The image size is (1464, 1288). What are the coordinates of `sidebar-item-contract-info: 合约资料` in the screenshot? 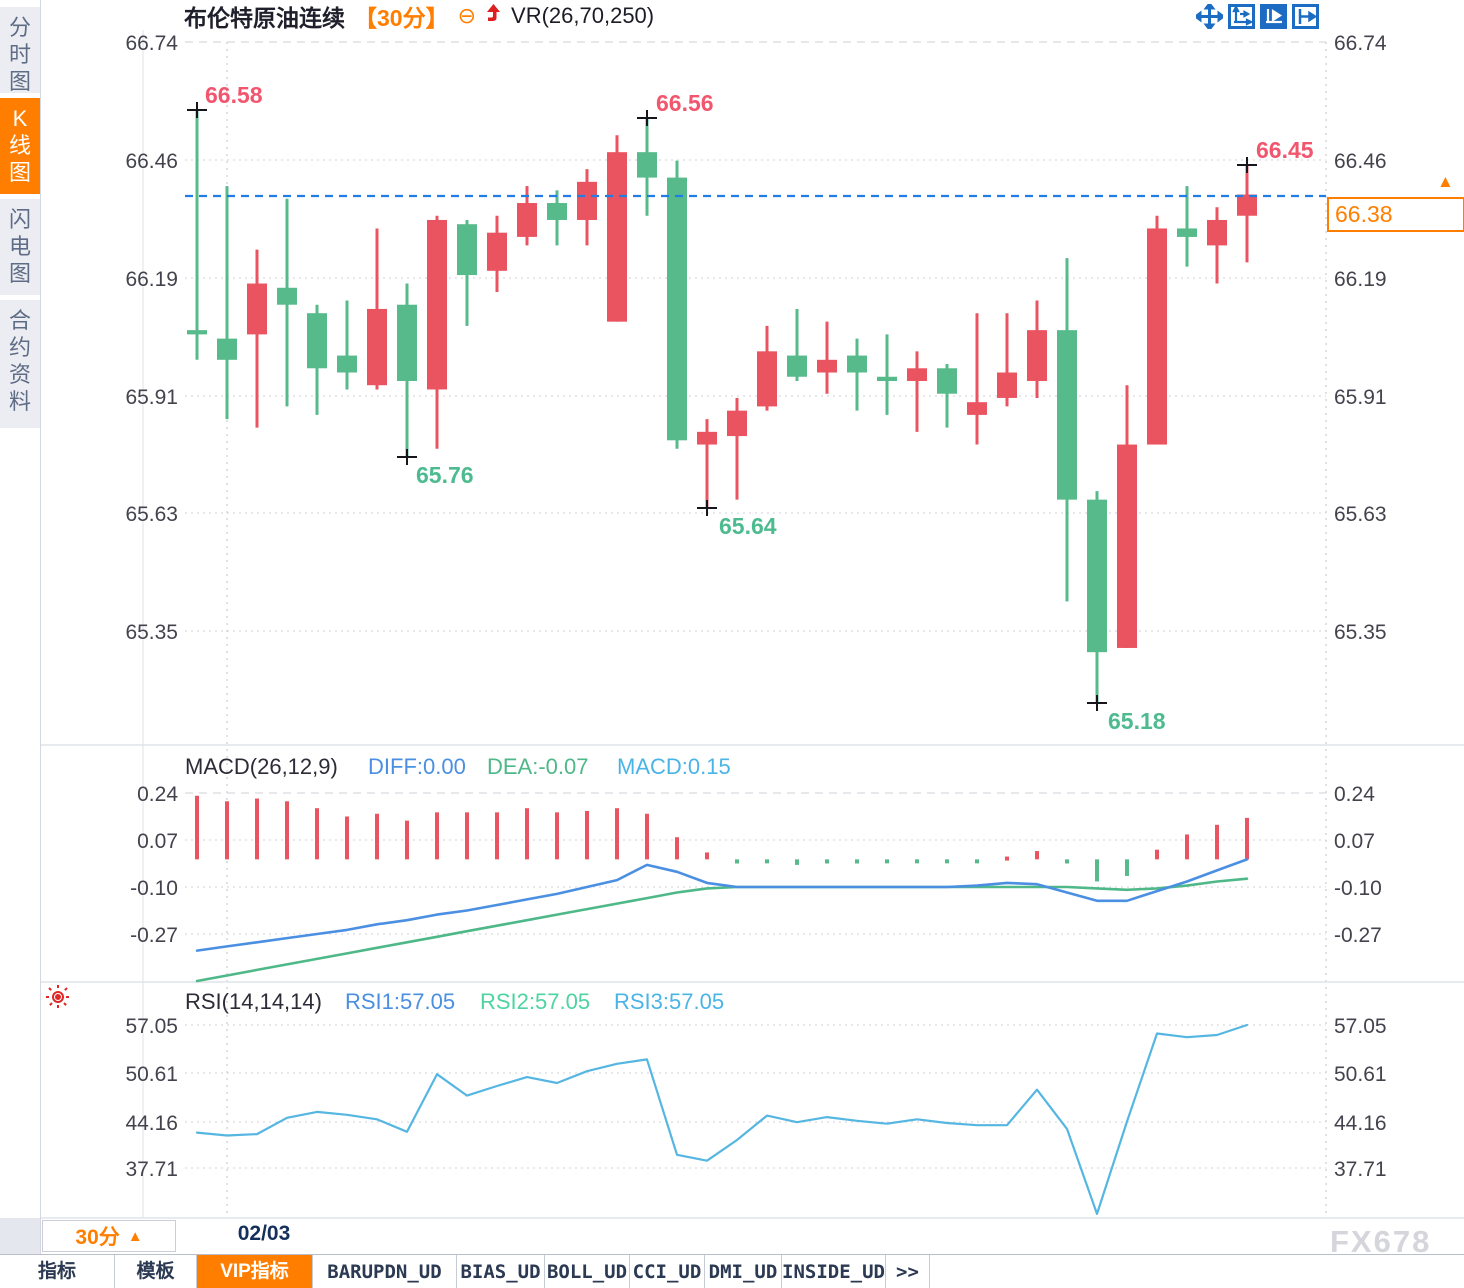 It's located at (20, 364).